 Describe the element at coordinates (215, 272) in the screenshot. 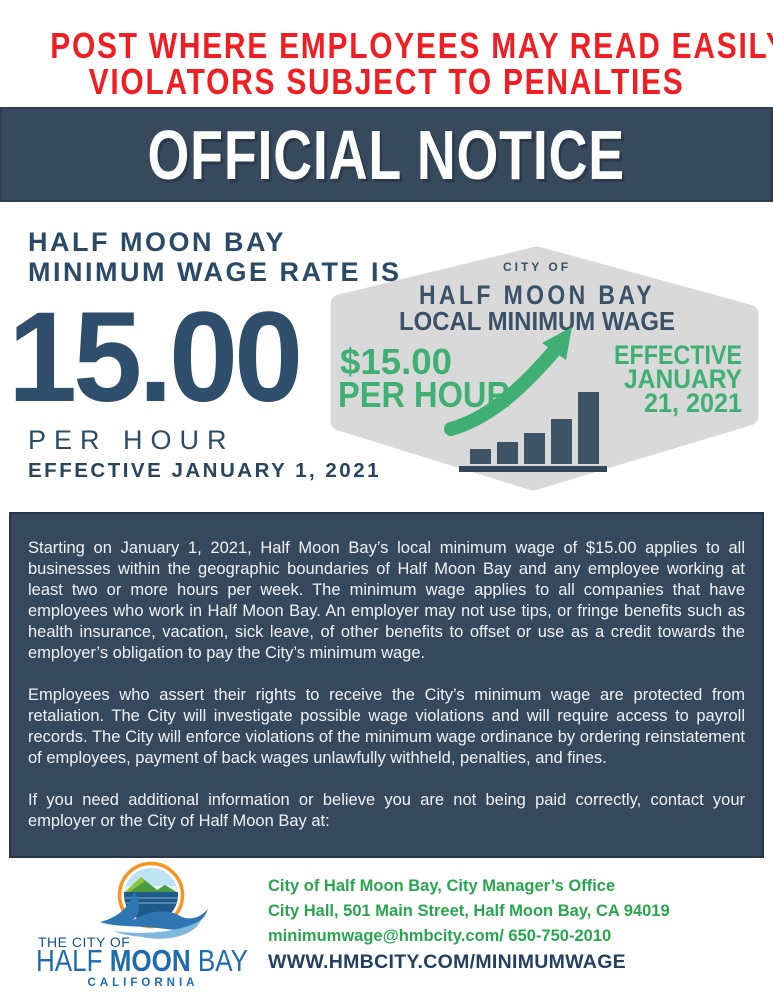

I see `hero-heading-line2: MINIMUM WAGE RATE IS` at that location.